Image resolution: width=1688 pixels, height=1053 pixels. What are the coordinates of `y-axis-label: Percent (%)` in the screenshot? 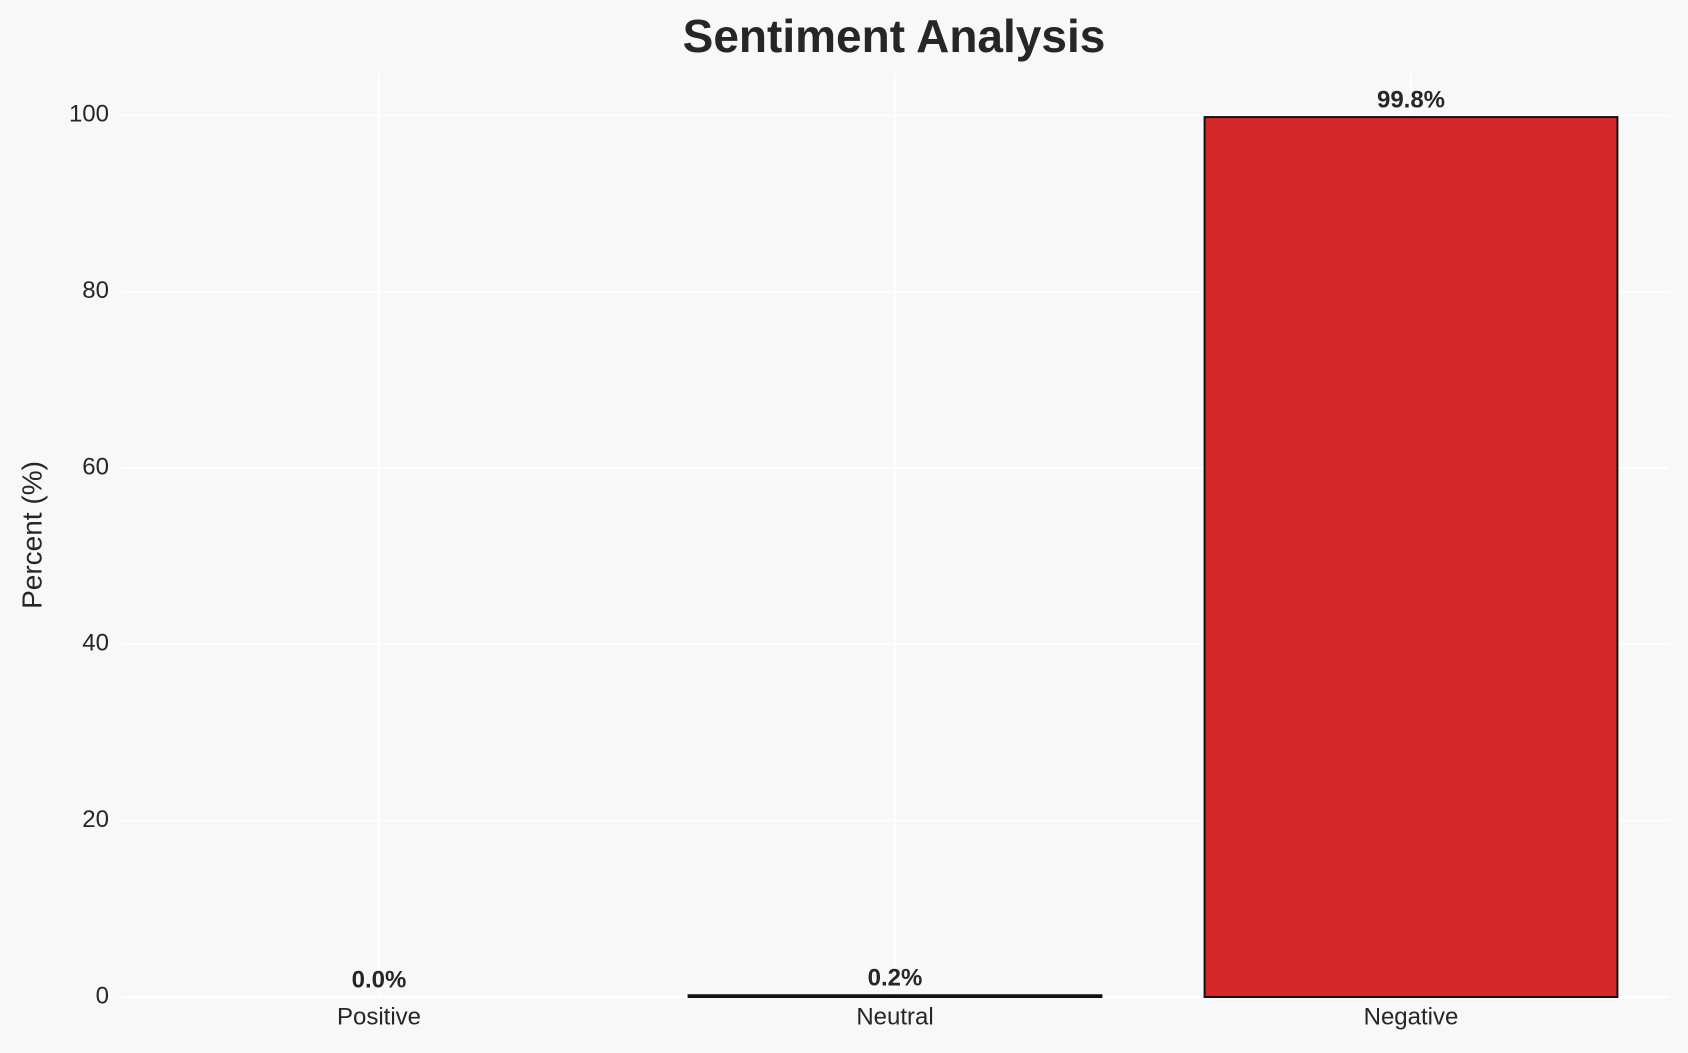 It's located at (31, 535).